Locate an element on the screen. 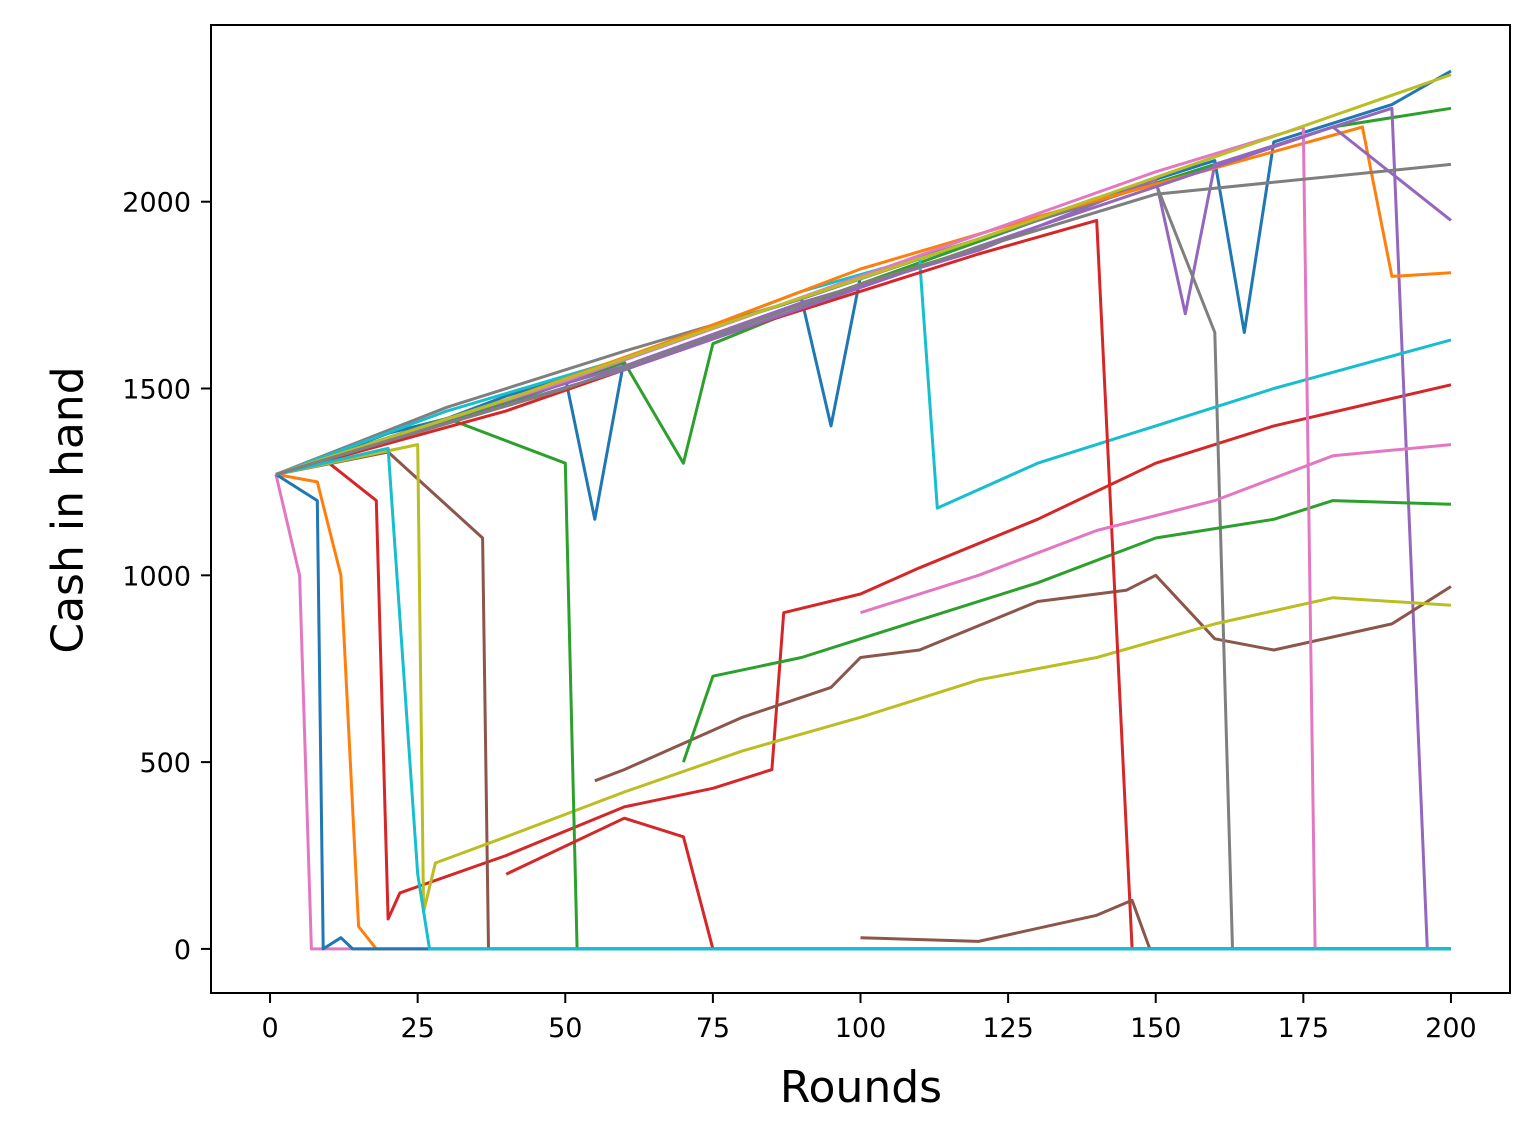 This screenshot has width=1536, height=1147. x-tick-label: 50 is located at coordinates (565, 1028).